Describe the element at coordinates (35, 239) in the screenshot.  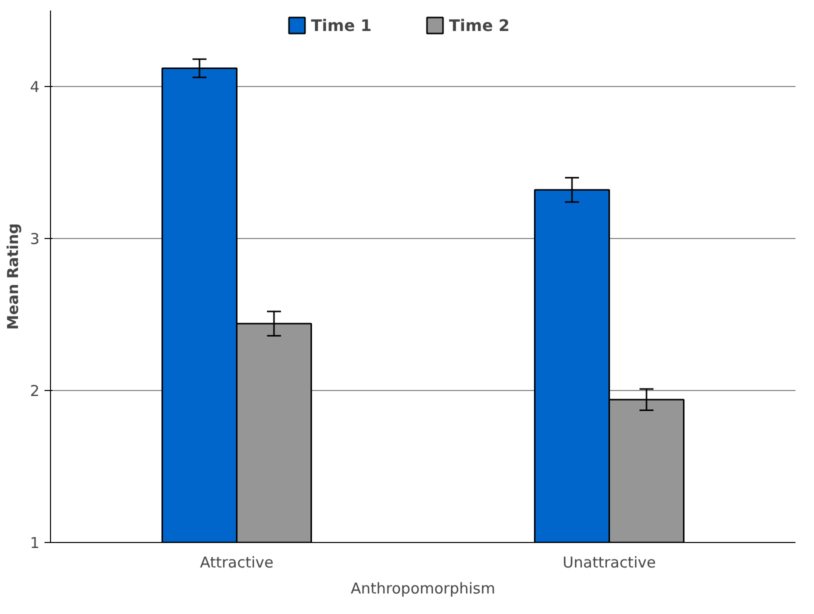
I see `y-tick-label: 3` at that location.